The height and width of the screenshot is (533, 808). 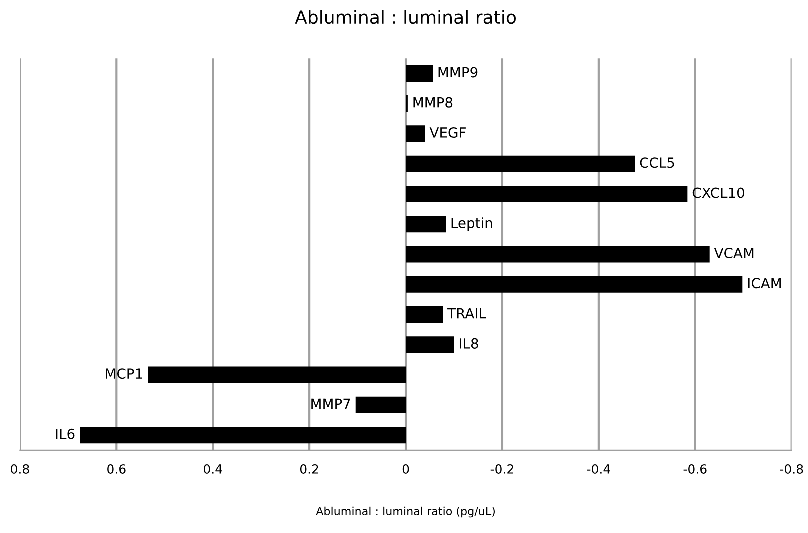 I want to click on x-tick-label: 0.4, so click(x=213, y=469).